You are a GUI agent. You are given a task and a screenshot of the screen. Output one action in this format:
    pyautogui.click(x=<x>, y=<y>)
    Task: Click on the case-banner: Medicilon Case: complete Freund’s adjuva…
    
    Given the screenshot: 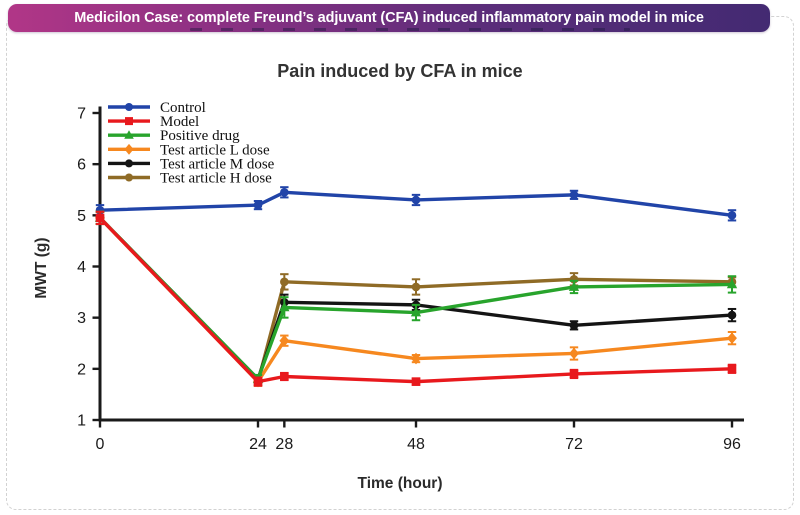 What is the action you would take?
    pyautogui.click(x=389, y=18)
    